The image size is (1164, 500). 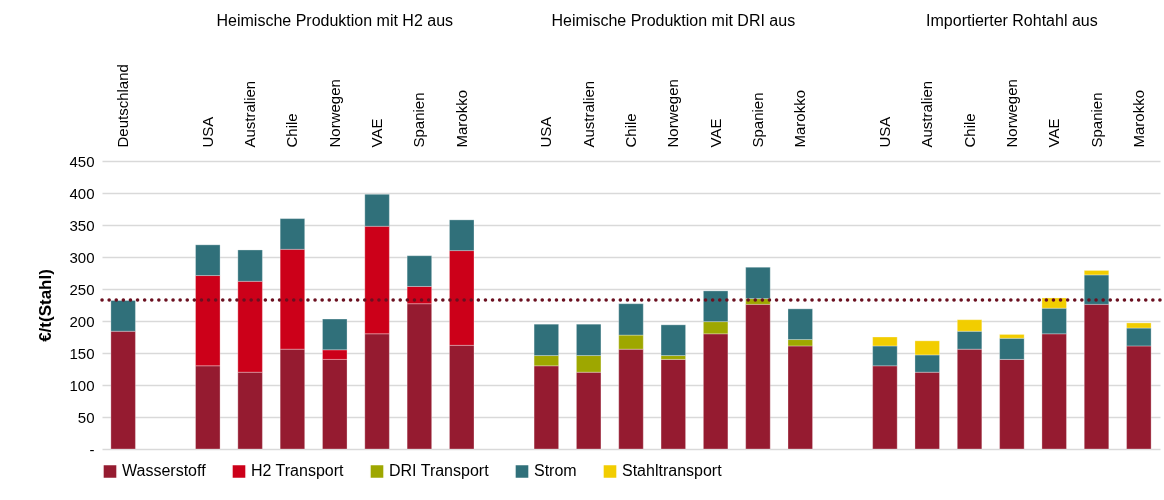 What do you see at coordinates (82, 289) in the screenshot?
I see `y-tick-label: 250` at bounding box center [82, 289].